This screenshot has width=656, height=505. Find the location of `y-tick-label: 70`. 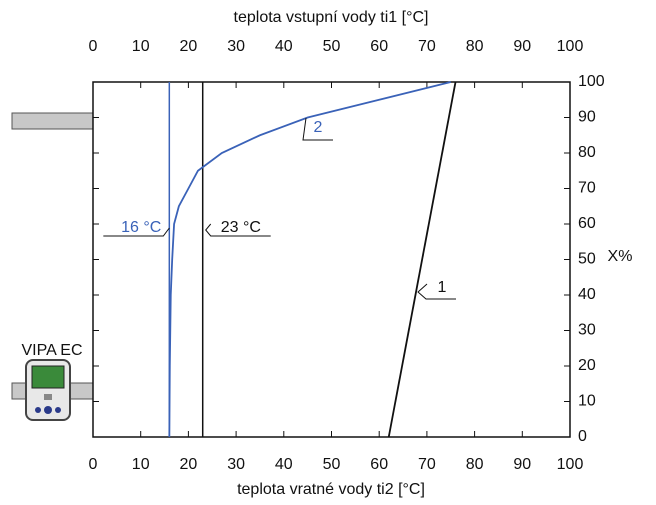

y-tick-label: 70 is located at coordinates (587, 188).